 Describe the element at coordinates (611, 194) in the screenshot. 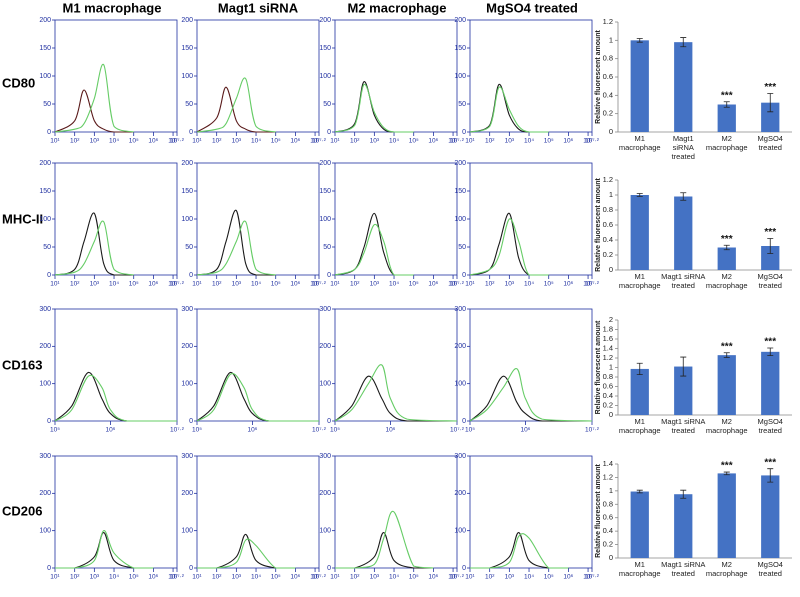

I see `y-tick-label: 1` at that location.